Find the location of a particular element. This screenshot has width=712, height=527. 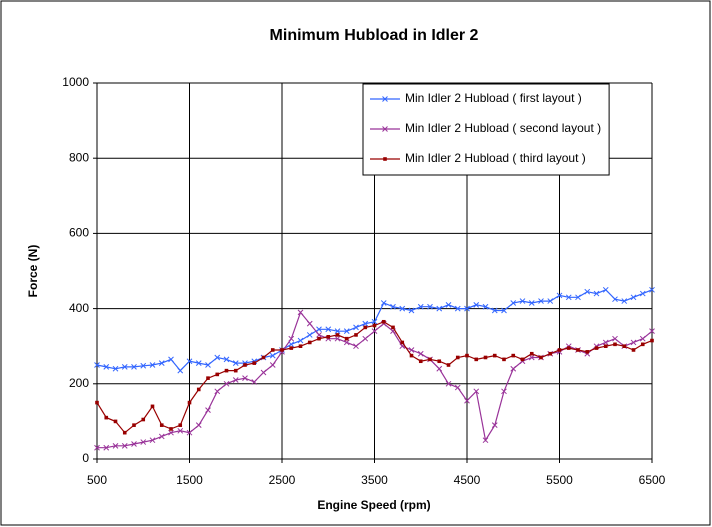

legend-label: Min Idler 2 Hubload ( second layout ) is located at coordinates (503, 128).